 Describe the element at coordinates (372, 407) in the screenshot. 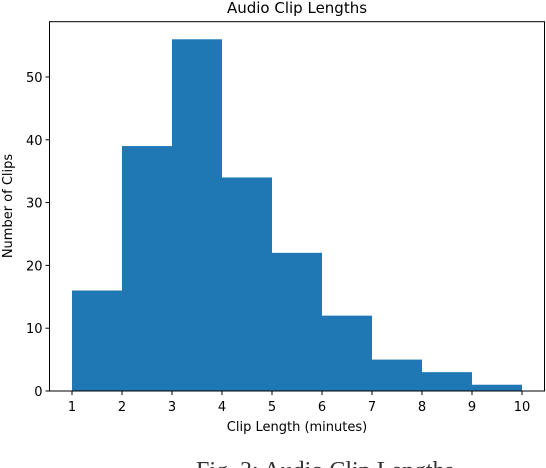

I see `x-tick-label: 7` at that location.